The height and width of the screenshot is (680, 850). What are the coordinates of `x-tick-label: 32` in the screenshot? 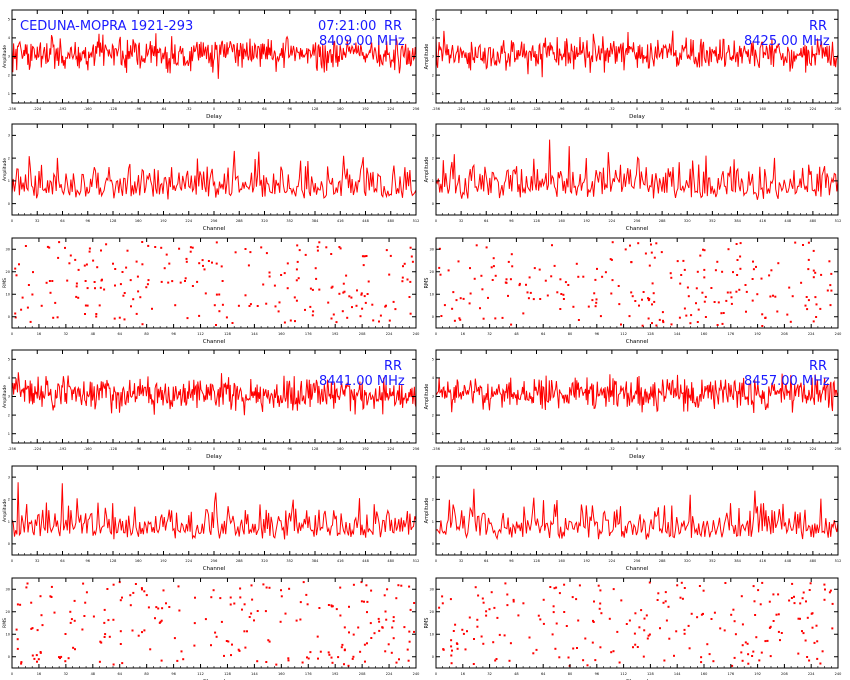 It's located at (489, 334).